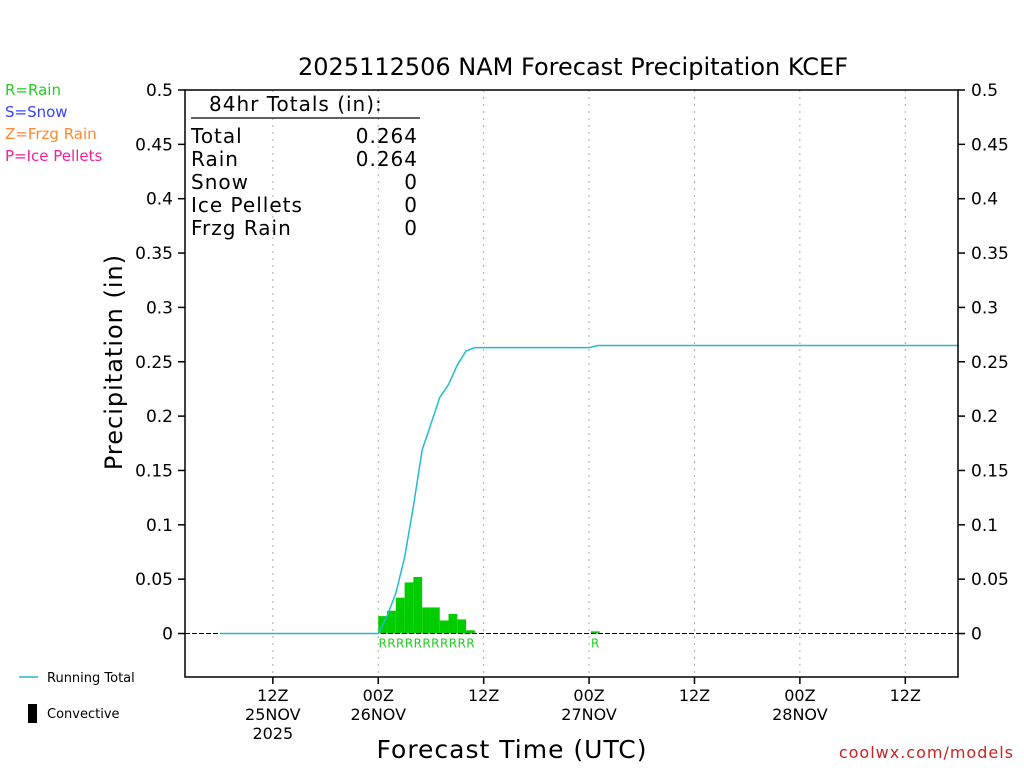  What do you see at coordinates (241, 228) in the screenshot?
I see `totals-row-label: Frzg Rain` at bounding box center [241, 228].